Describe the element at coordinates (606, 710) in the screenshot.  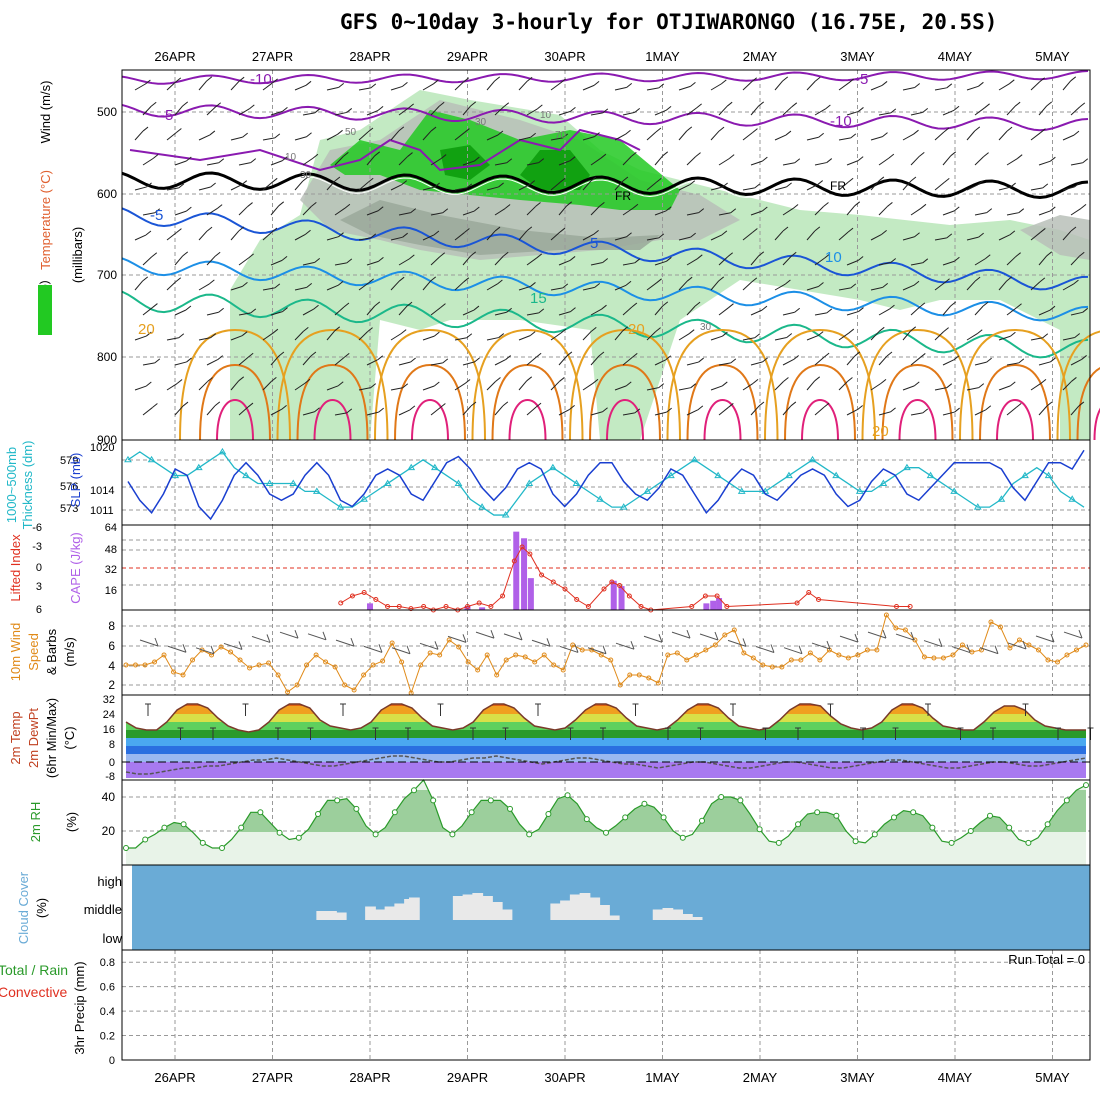
I see `temp-band` at that location.